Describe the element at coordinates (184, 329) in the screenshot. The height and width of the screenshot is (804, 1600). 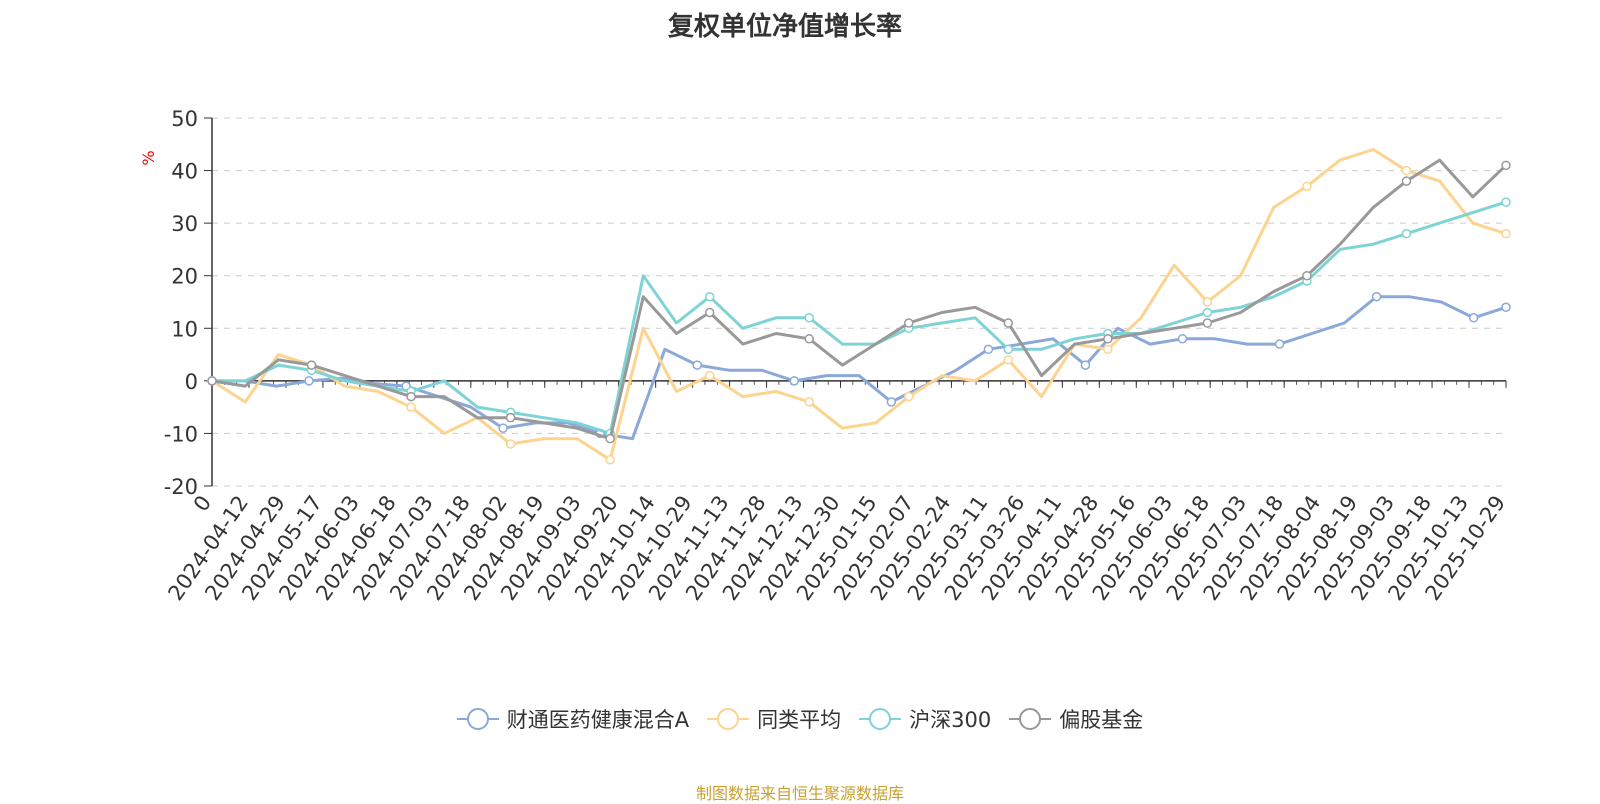
I see `y-tick-label: 10` at that location.